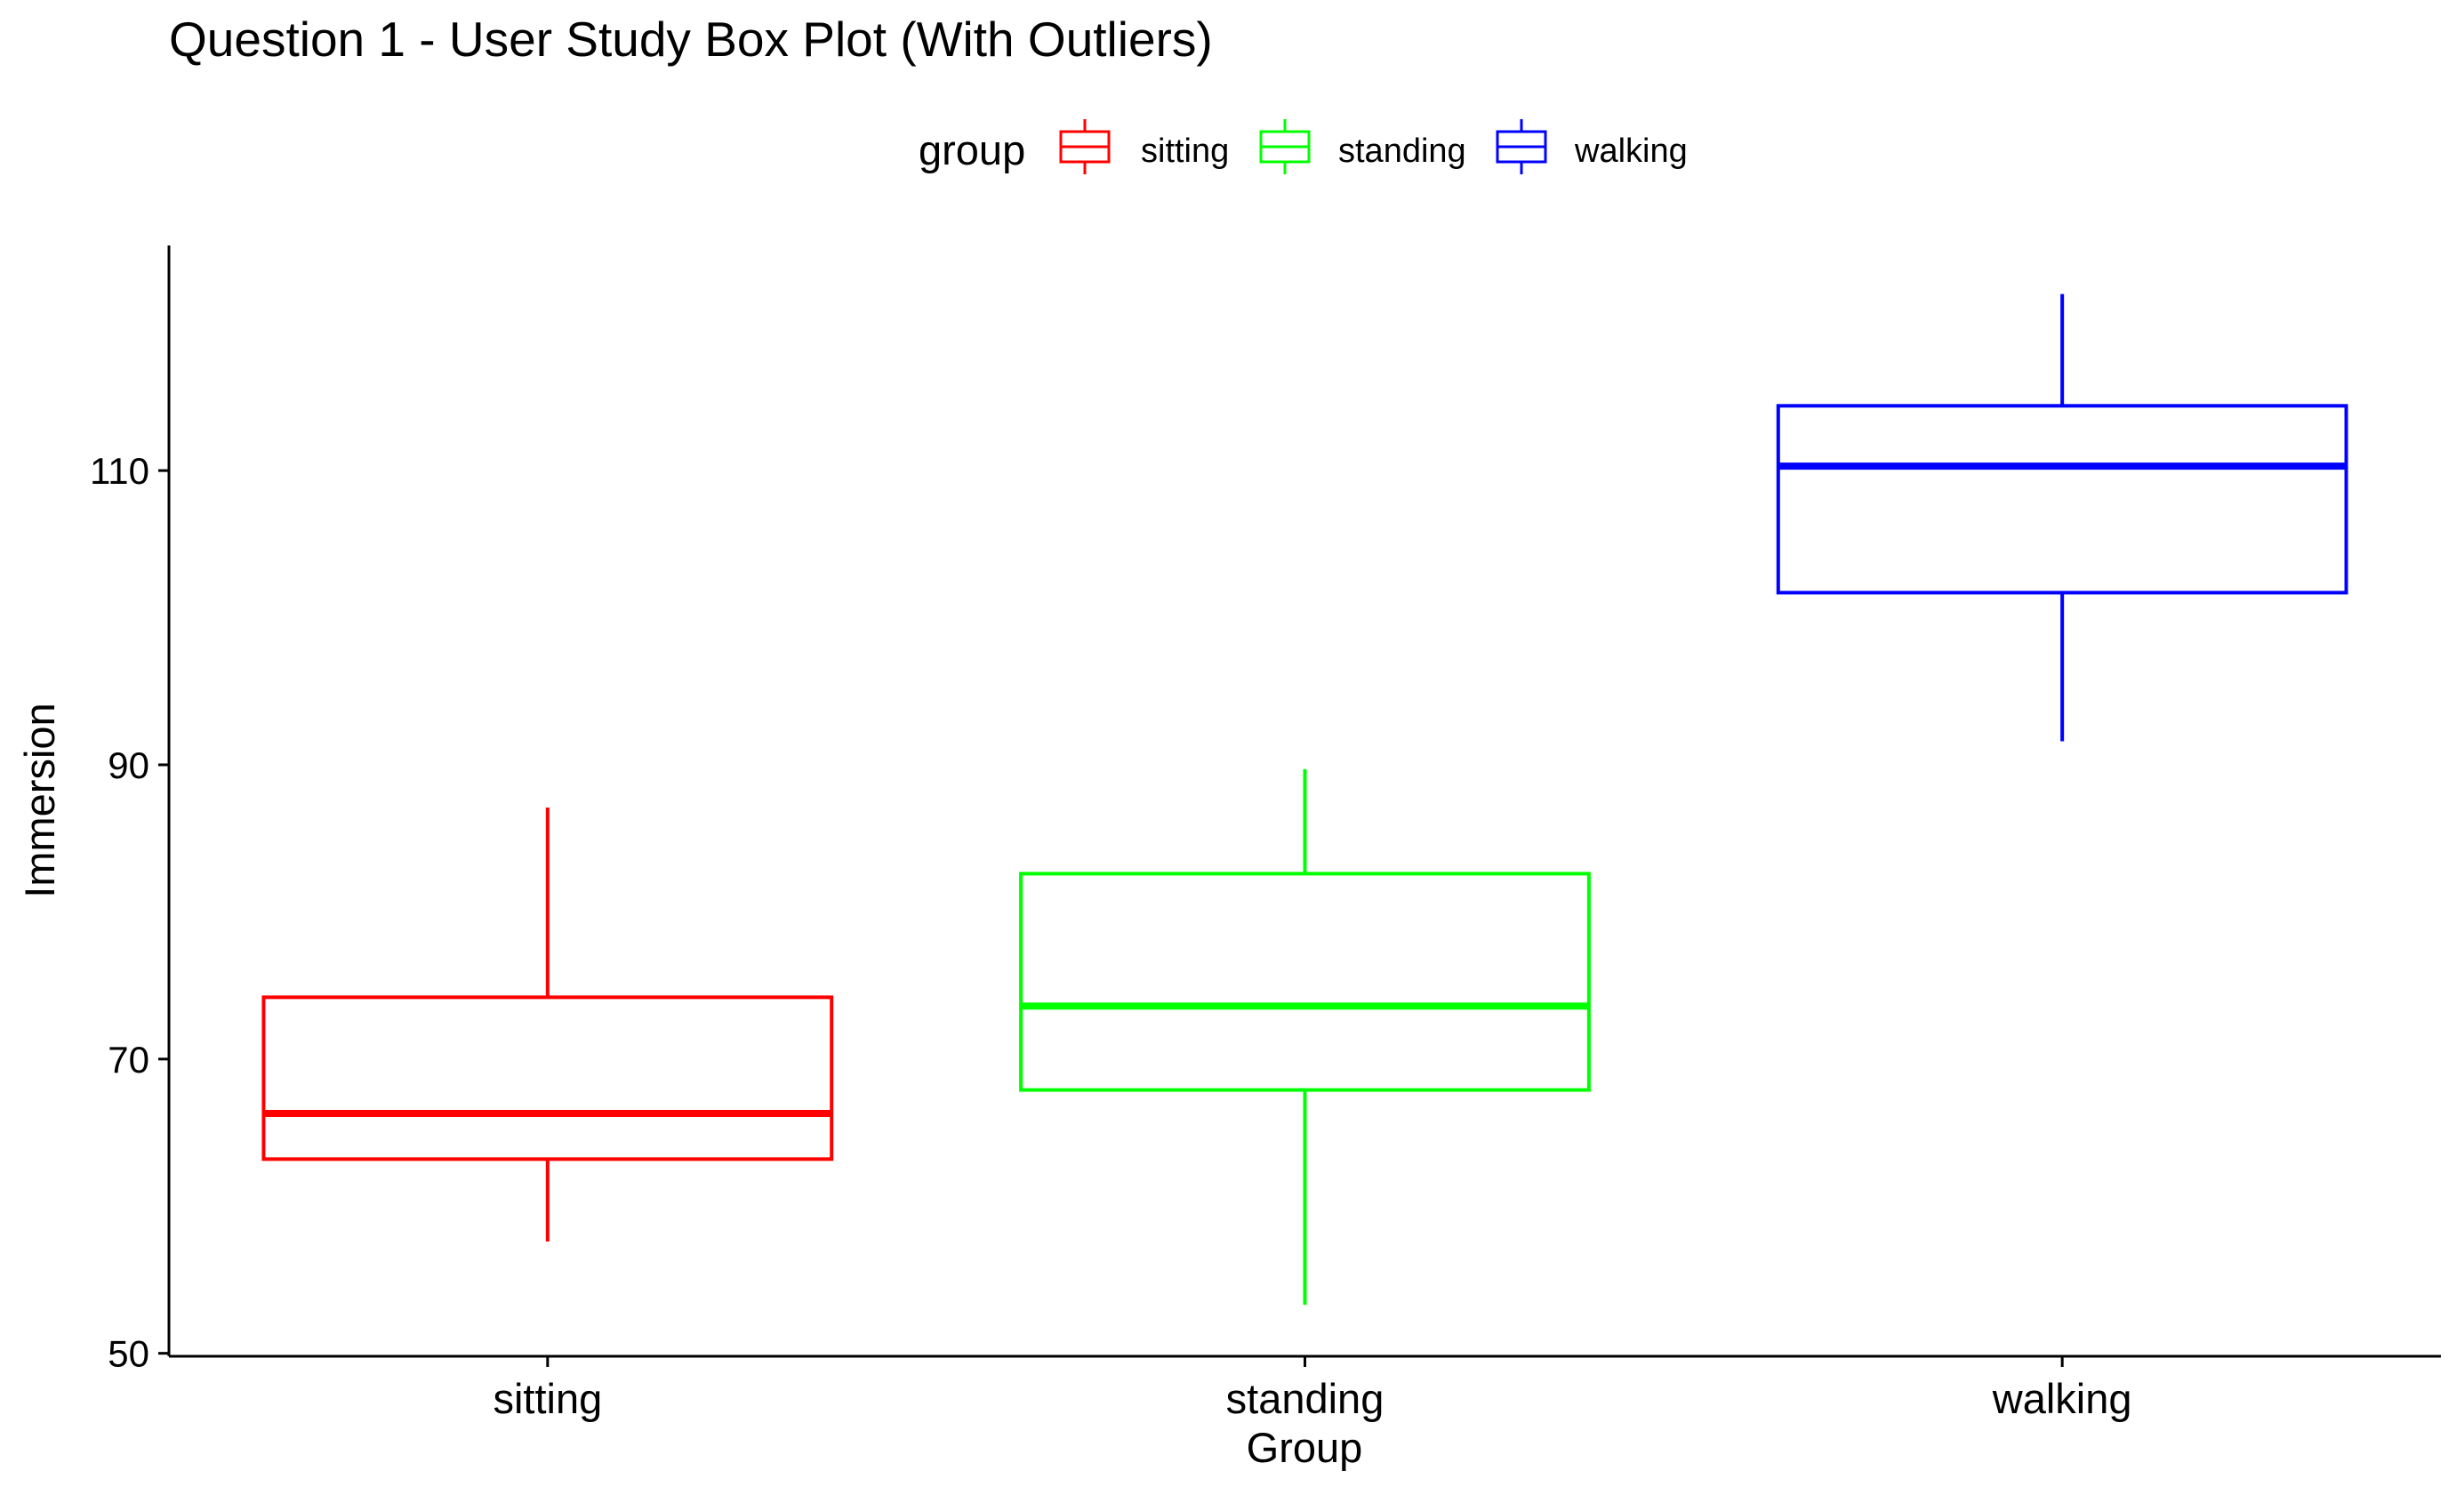  Describe the element at coordinates (1285, 146) in the screenshot. I see `legend-key-standing` at that location.